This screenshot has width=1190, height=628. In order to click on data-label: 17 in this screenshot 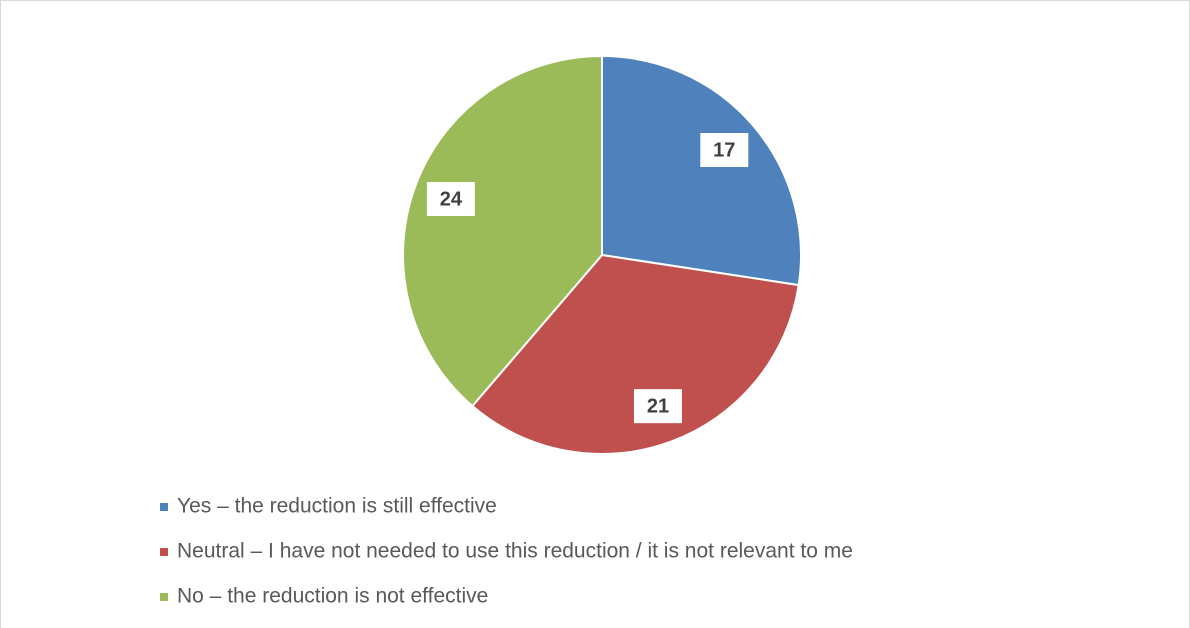, I will do `click(724, 150)`.